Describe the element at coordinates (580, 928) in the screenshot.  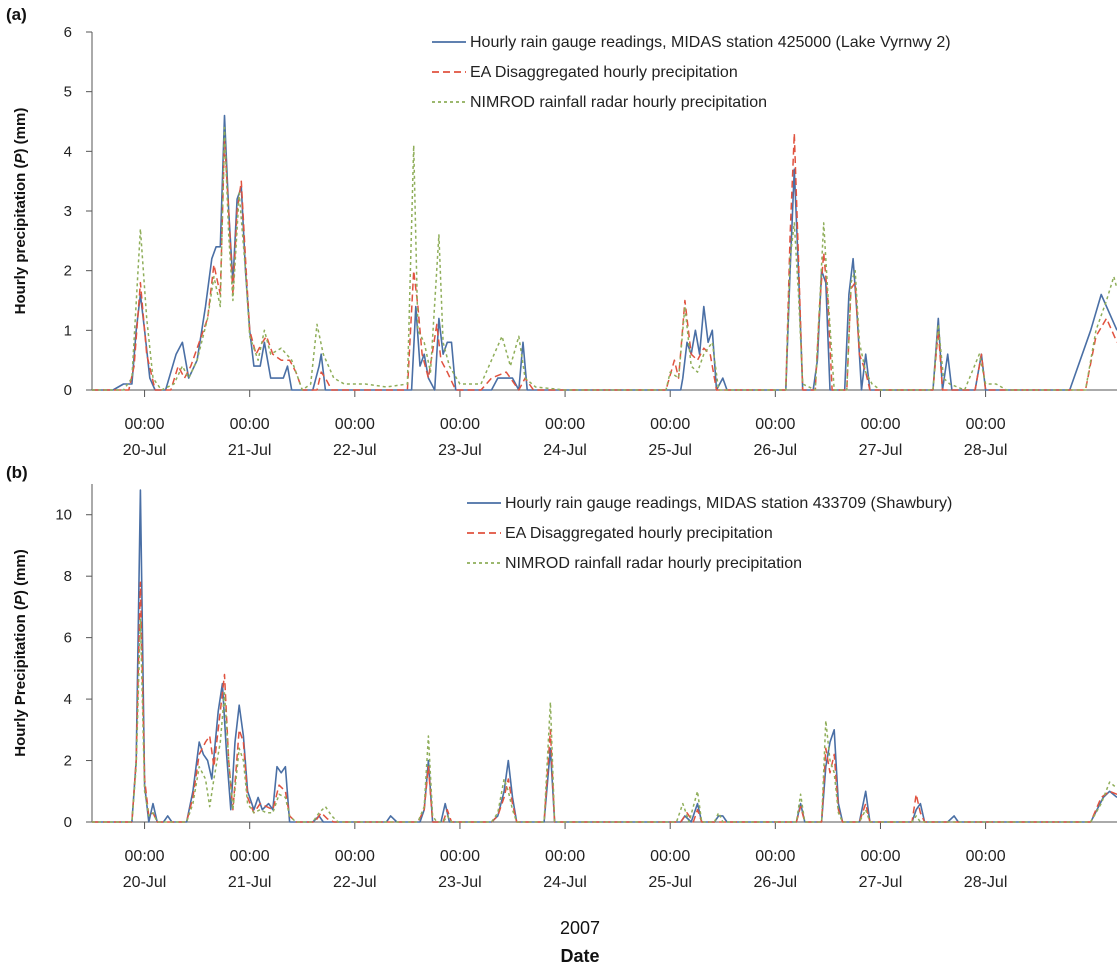
I see `x-axis-year-label: 2007` at that location.